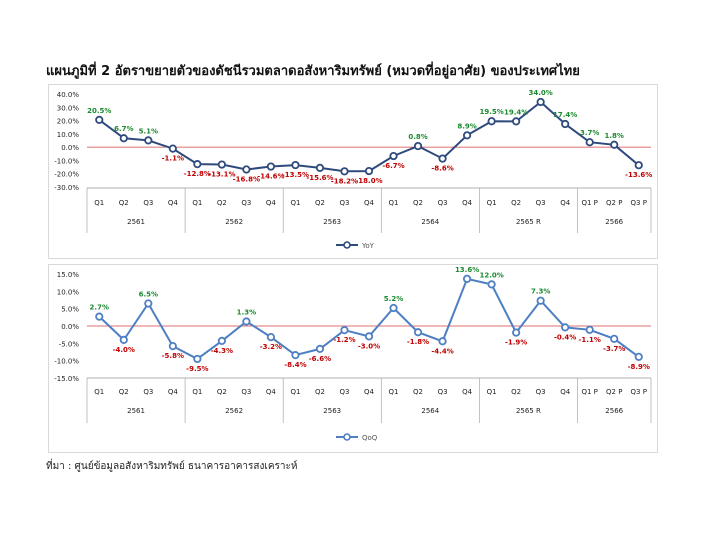 The height and width of the screenshot is (547, 711). I want to click on data-label: 2.7%, so click(99, 308).